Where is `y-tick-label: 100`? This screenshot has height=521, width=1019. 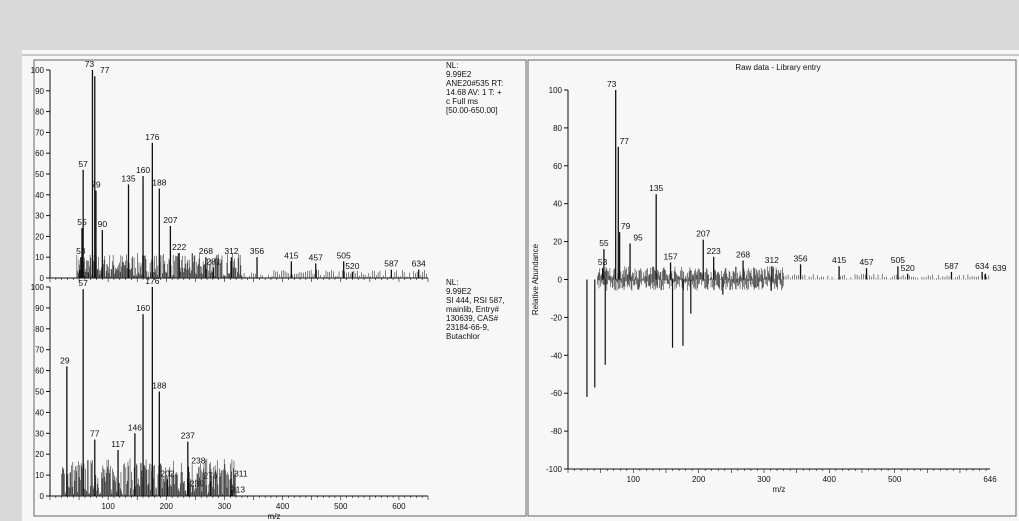 y-tick-label: 100 is located at coordinates (556, 90).